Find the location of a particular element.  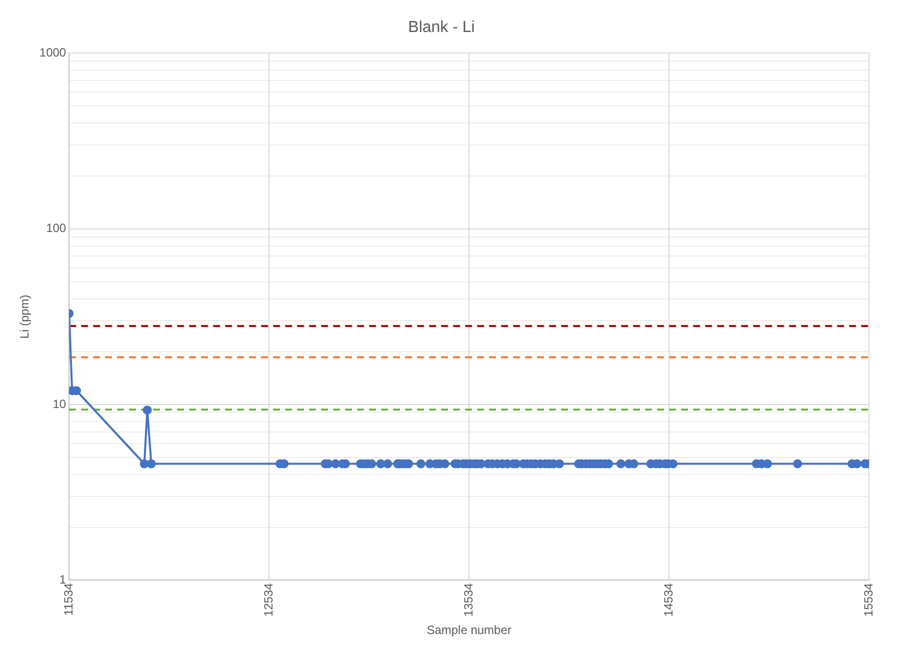

x-tick-label: 15534 is located at coordinates (868, 599).